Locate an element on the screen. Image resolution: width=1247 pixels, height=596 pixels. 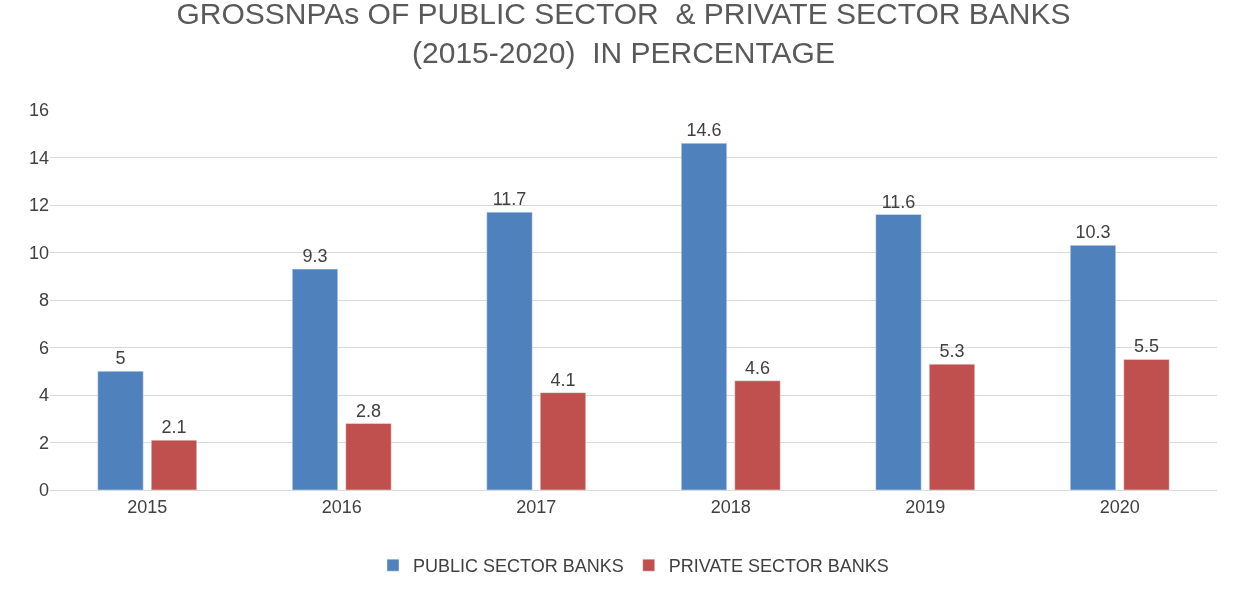
legend-label: PRIVATE SECTOR BANKS is located at coordinates (778, 566).